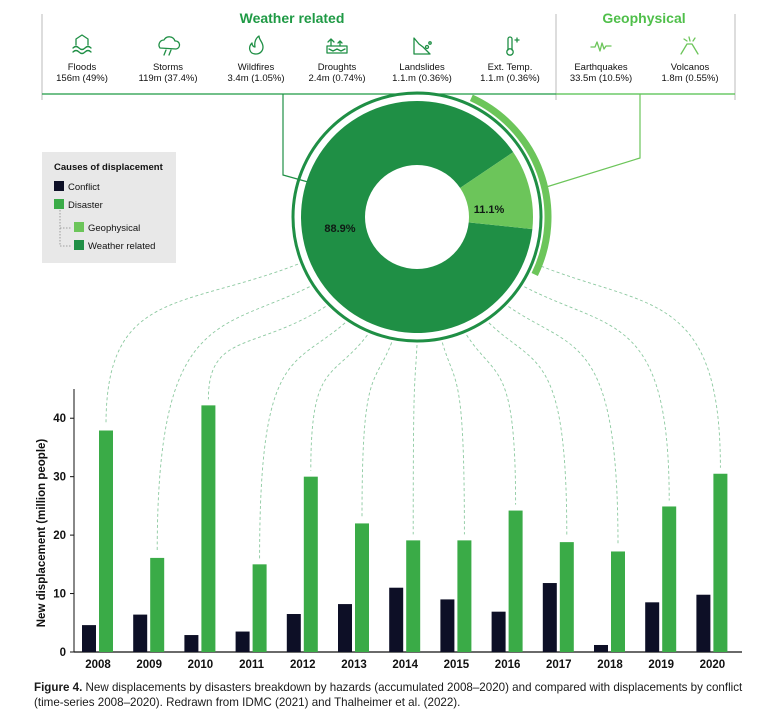 This screenshot has width=764, height=714. What do you see at coordinates (362, 587) in the screenshot?
I see `bar-disaster-2013` at bounding box center [362, 587].